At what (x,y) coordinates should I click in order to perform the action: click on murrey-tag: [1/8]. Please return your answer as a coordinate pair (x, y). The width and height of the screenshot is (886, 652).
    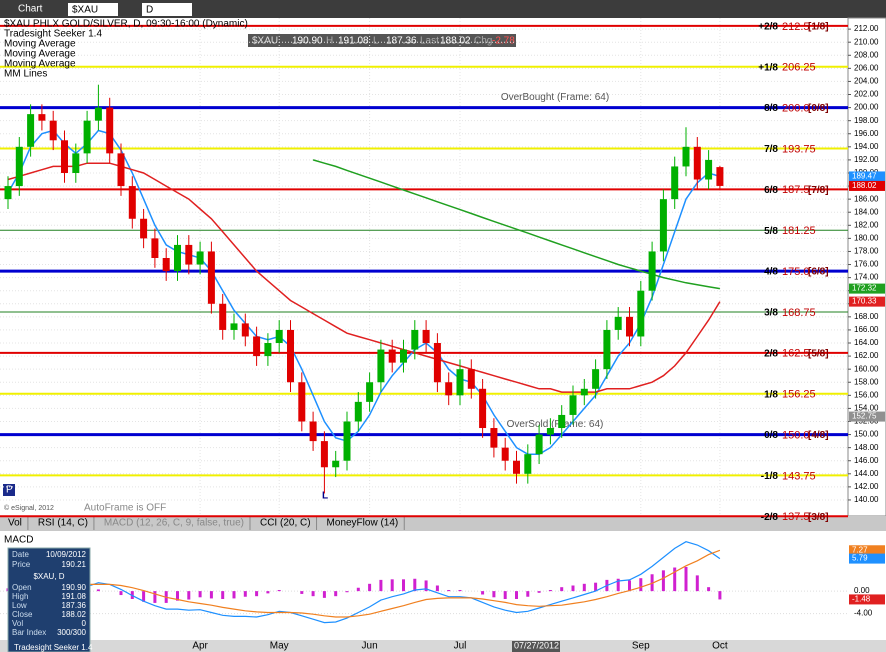
    Looking at the image, I should click on (818, 26).